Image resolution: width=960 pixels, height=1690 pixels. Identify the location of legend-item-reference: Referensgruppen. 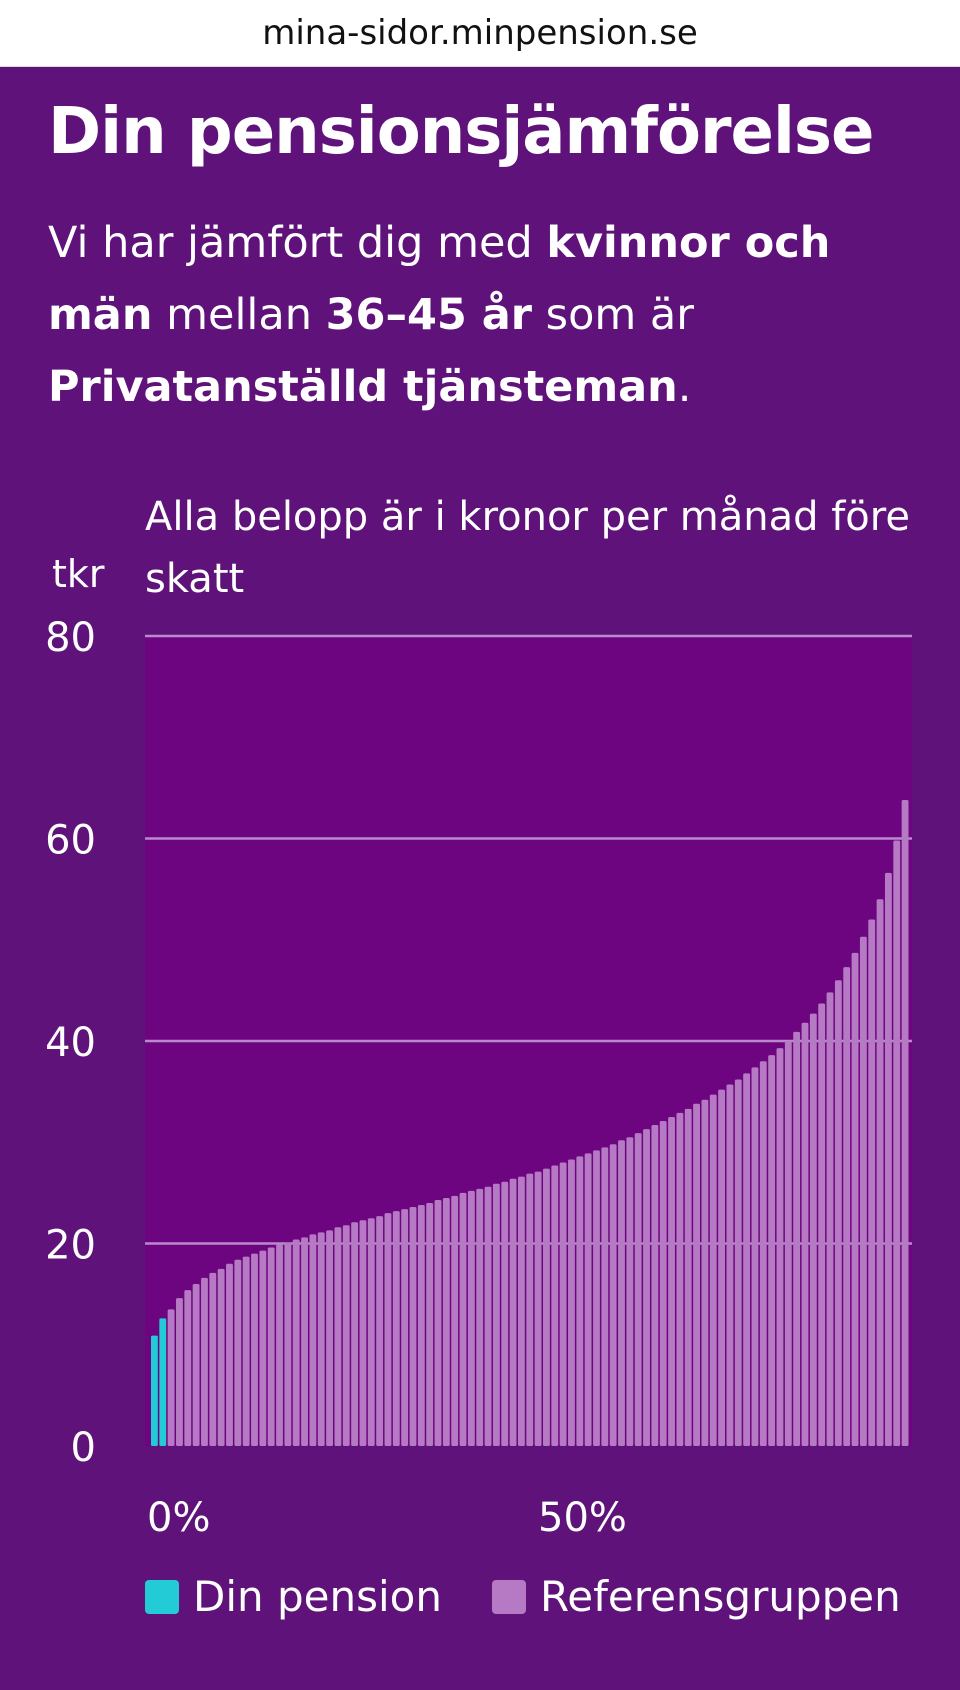
(696, 1596).